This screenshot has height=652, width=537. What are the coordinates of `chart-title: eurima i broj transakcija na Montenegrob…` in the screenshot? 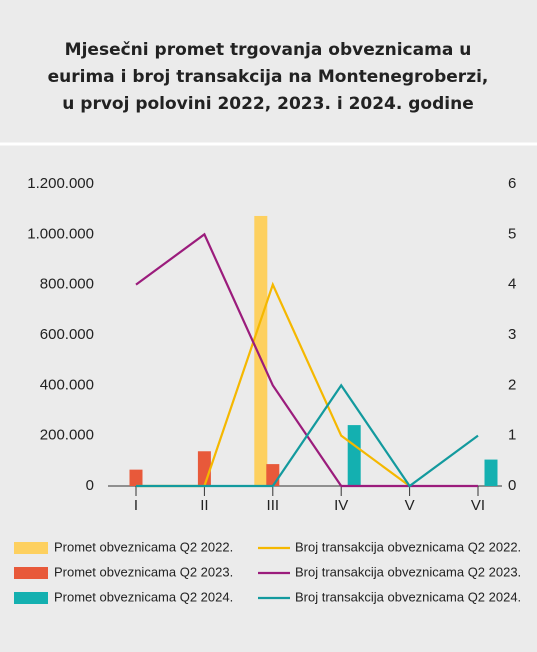 It's located at (268, 77).